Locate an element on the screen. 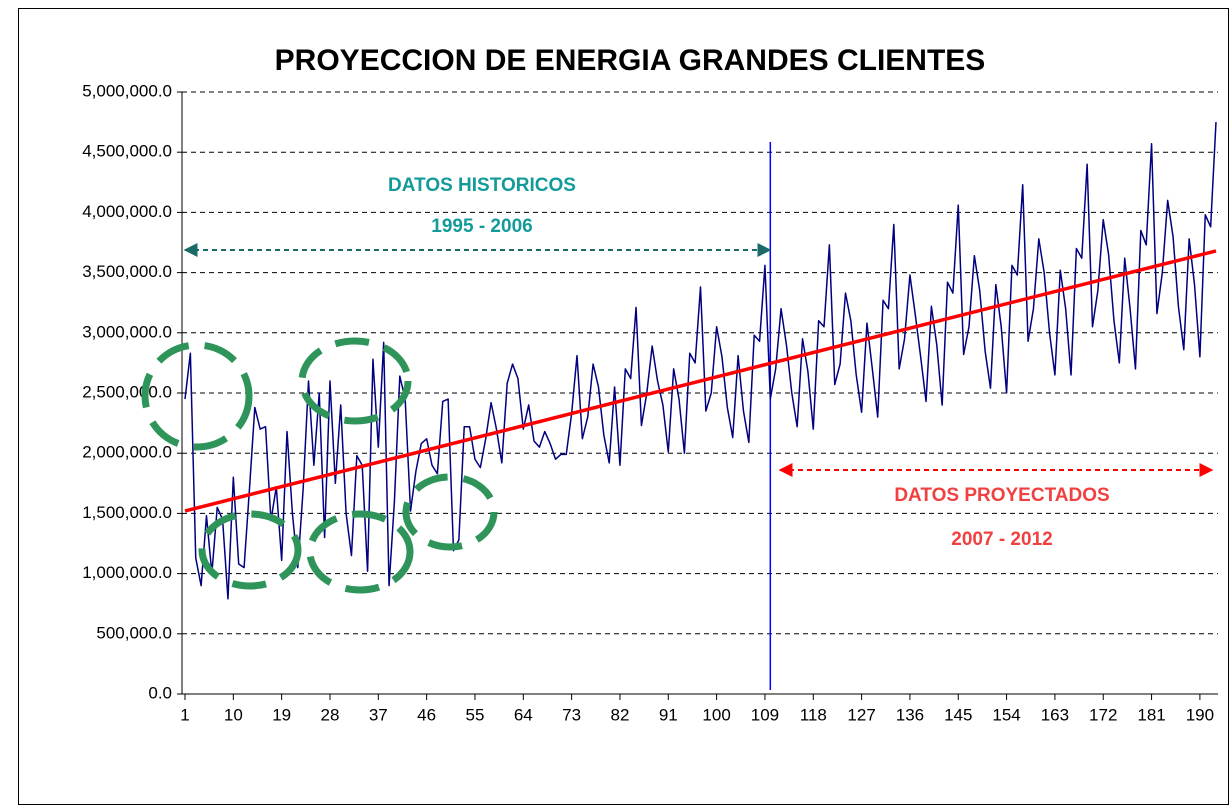  x-tick-label: 190 is located at coordinates (1200, 714).